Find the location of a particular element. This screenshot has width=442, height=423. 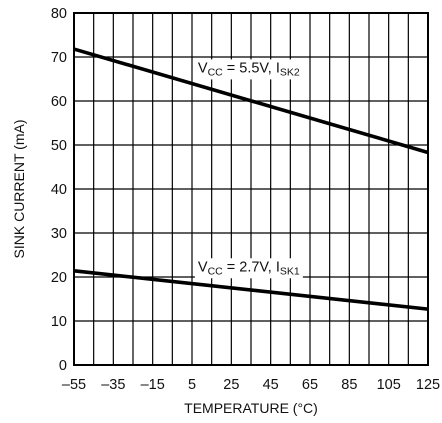

series-label-subscript: SK2 is located at coordinates (290, 72).